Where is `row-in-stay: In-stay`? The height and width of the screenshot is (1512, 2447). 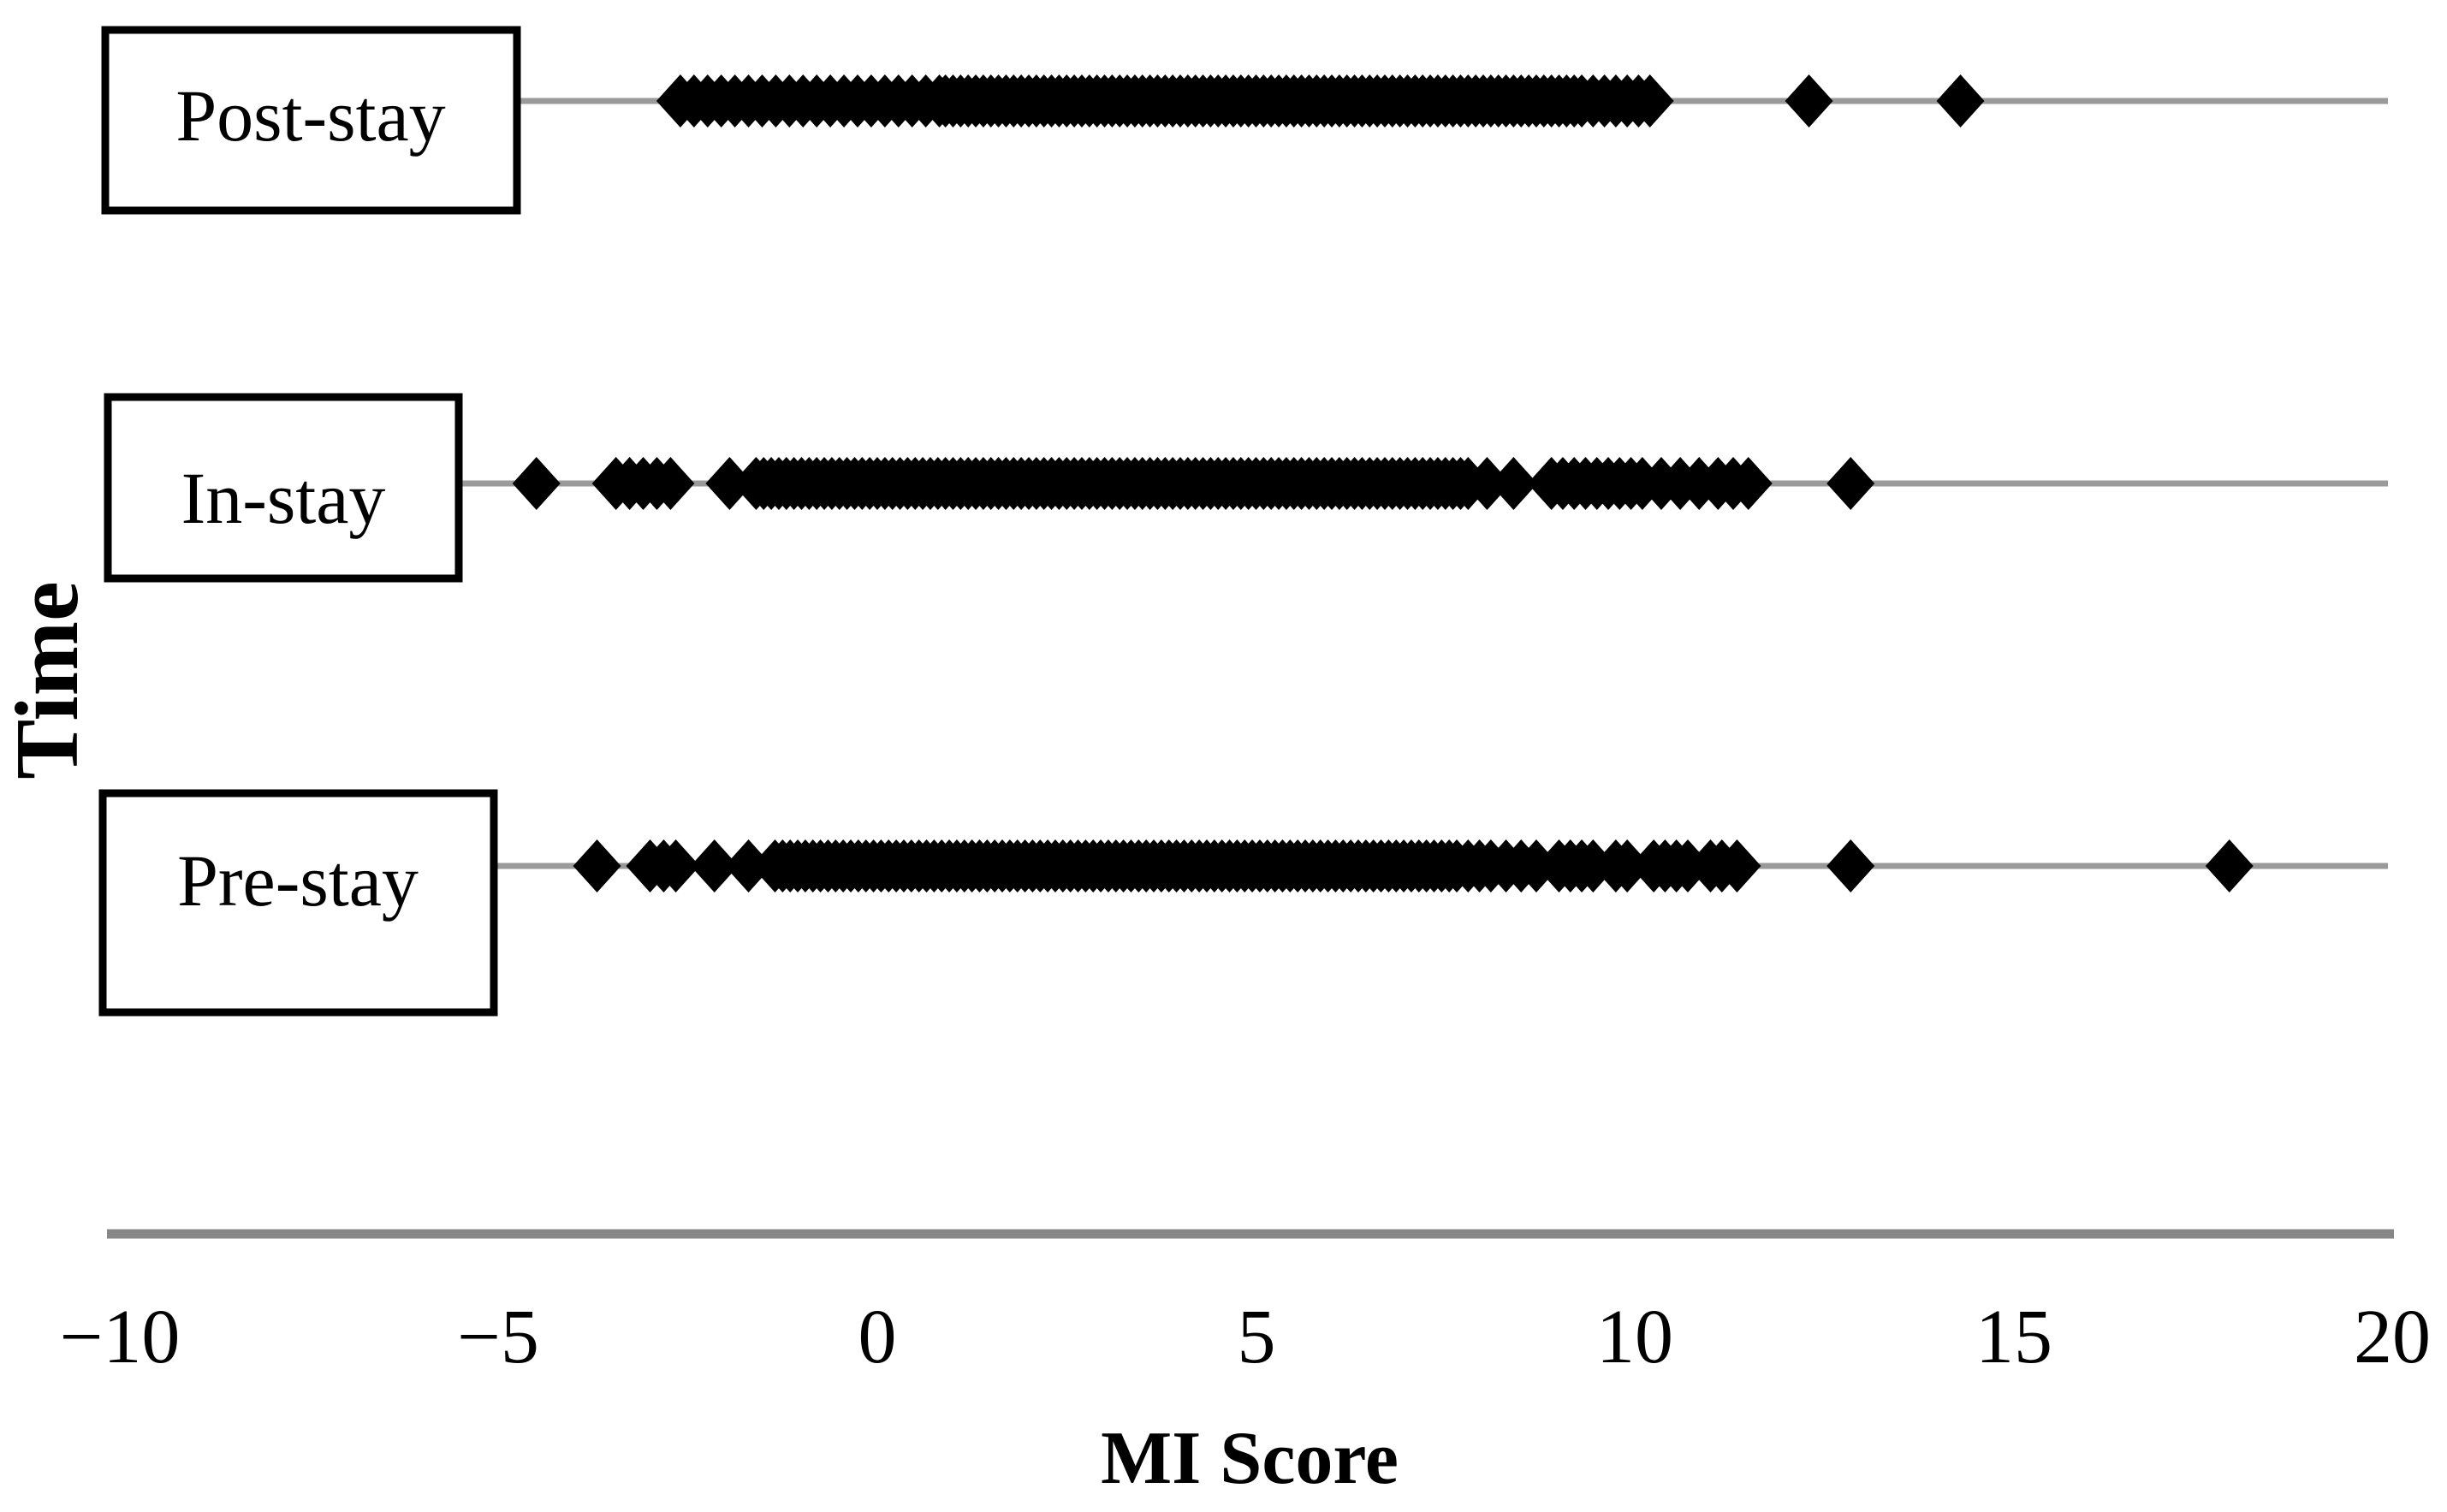 row-in-stay: In-stay is located at coordinates (1246, 488).